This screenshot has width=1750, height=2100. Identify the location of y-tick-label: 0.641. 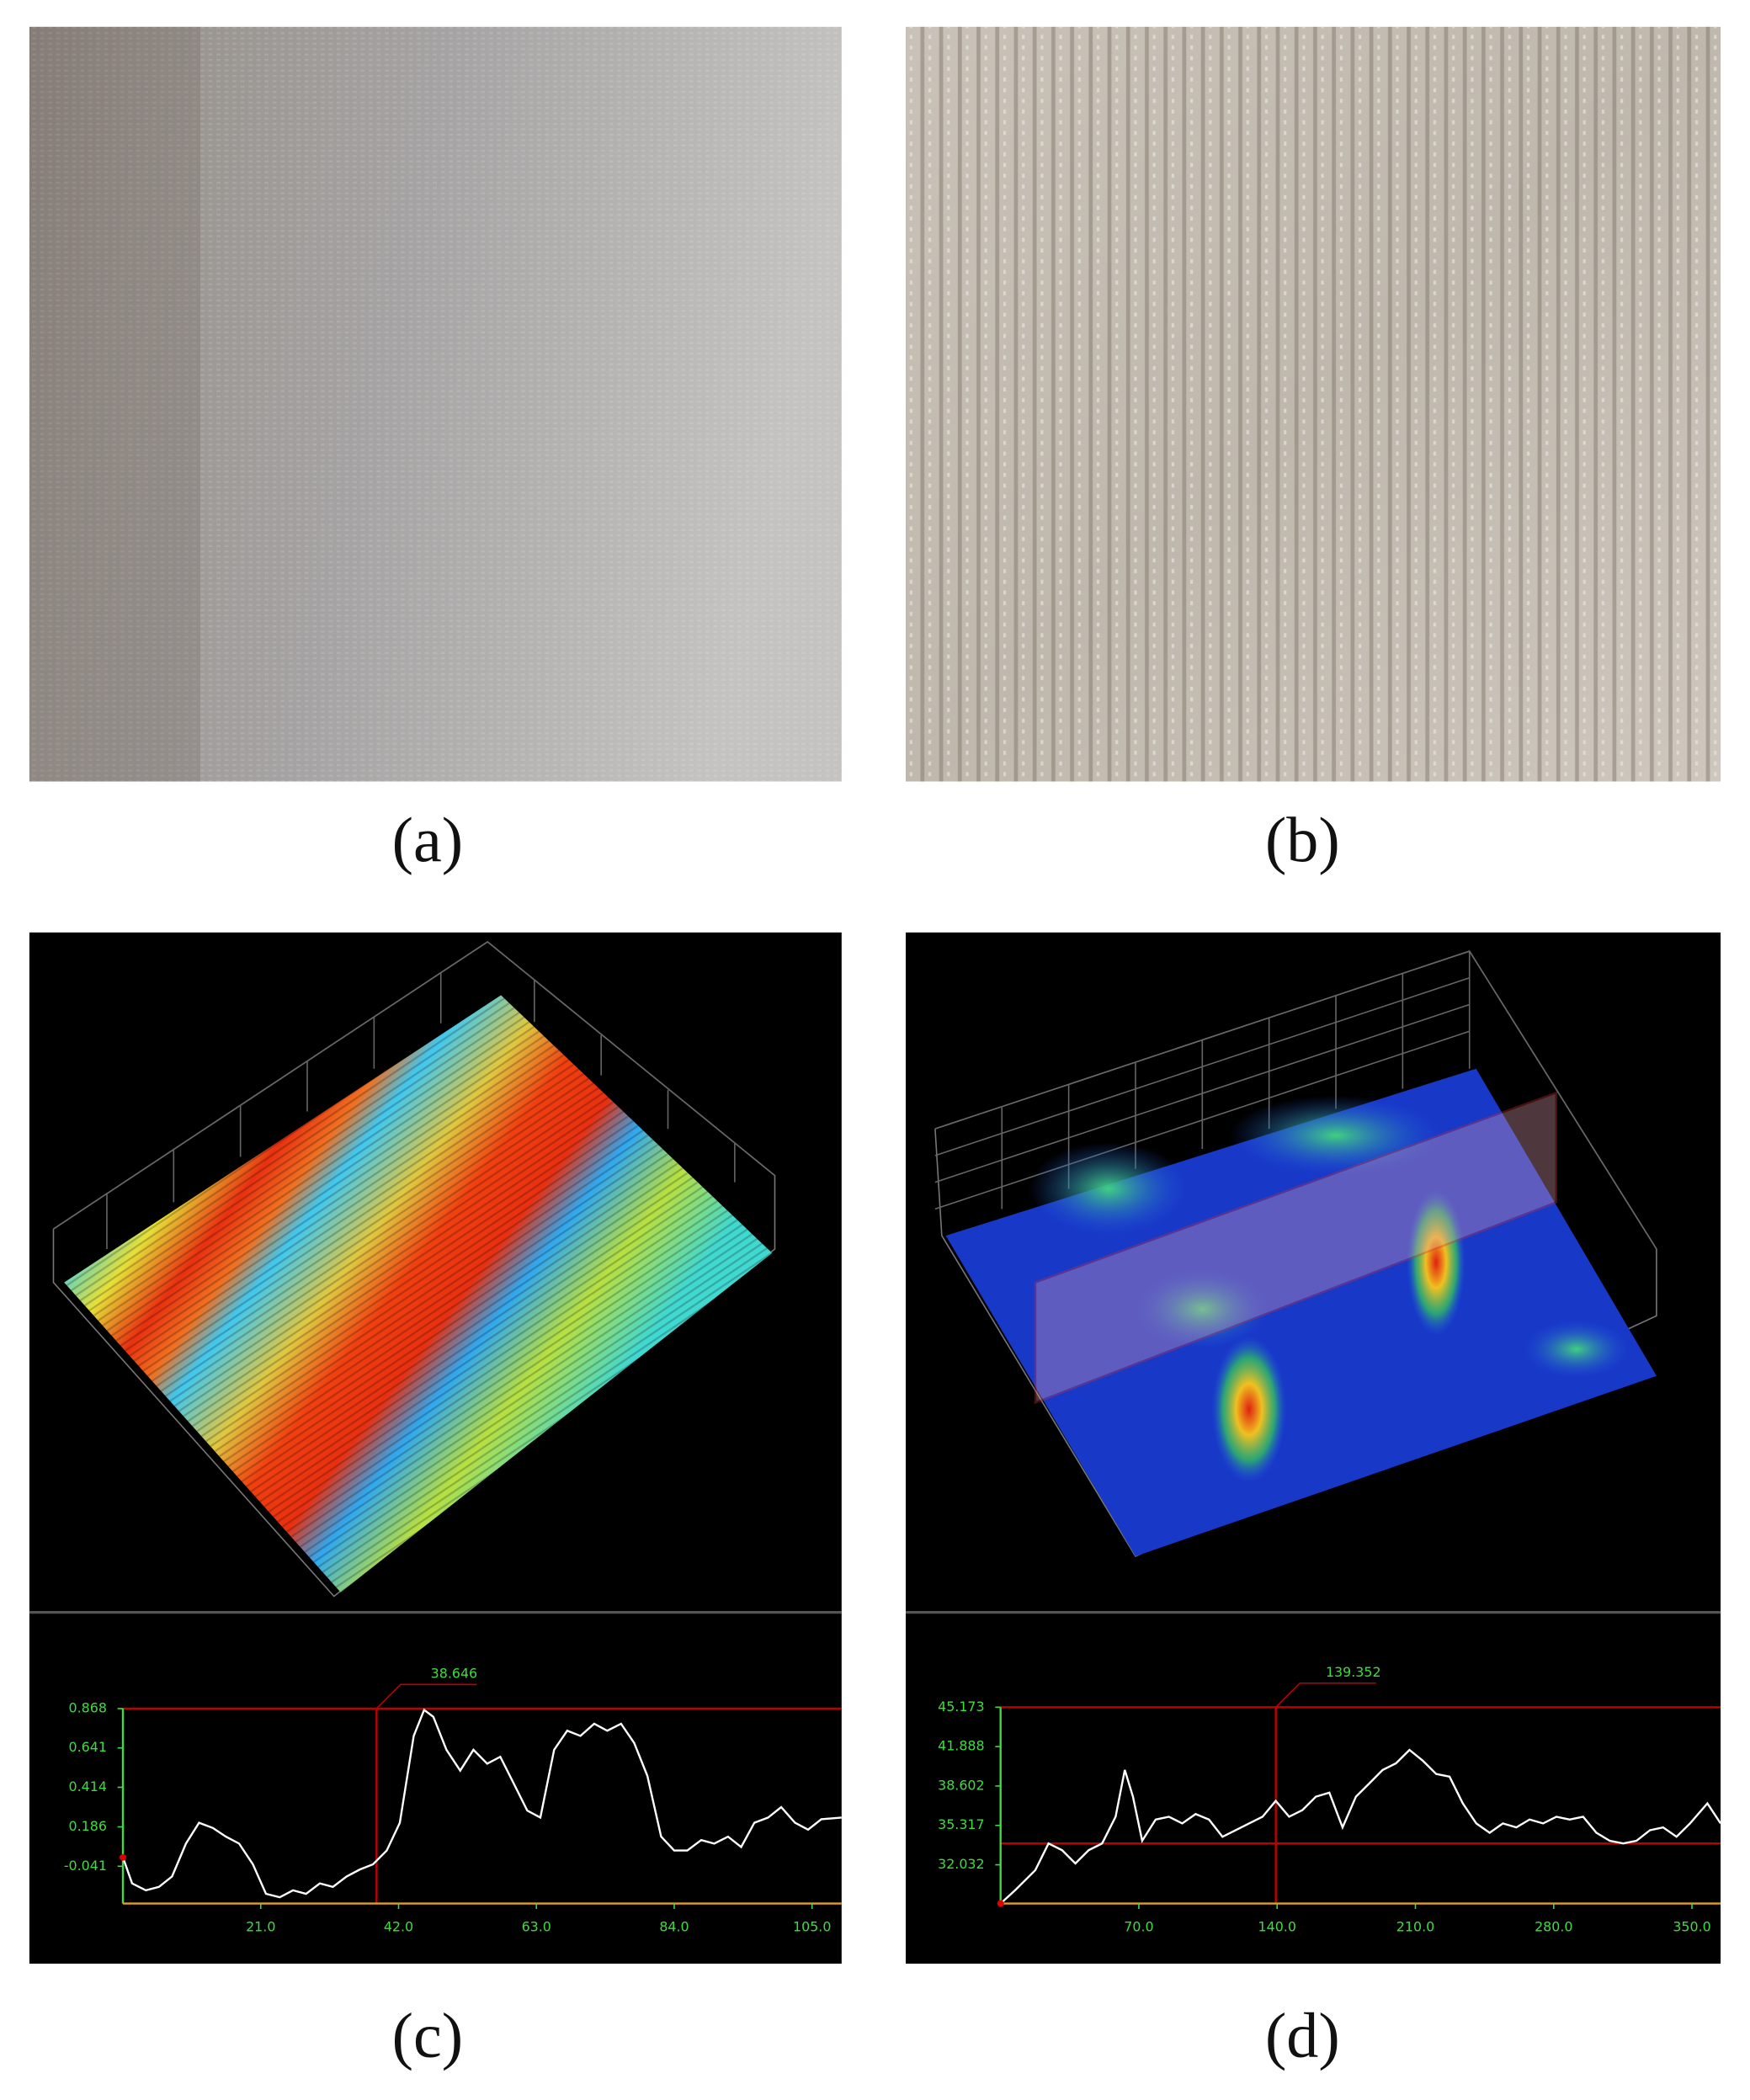
(88, 1747).